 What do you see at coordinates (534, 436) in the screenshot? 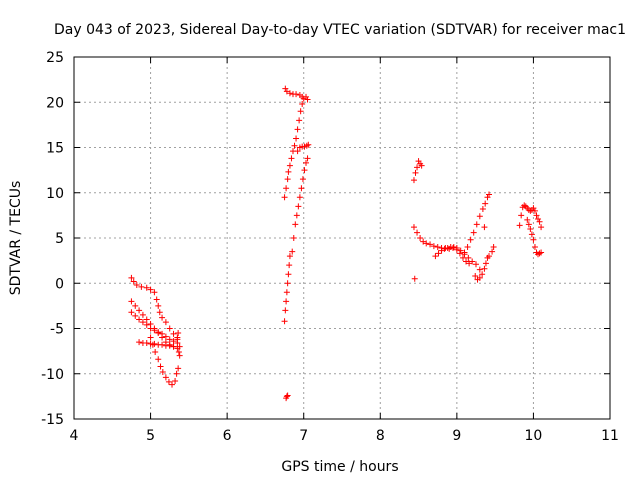
I see `x-tick-label: 10` at bounding box center [534, 436].